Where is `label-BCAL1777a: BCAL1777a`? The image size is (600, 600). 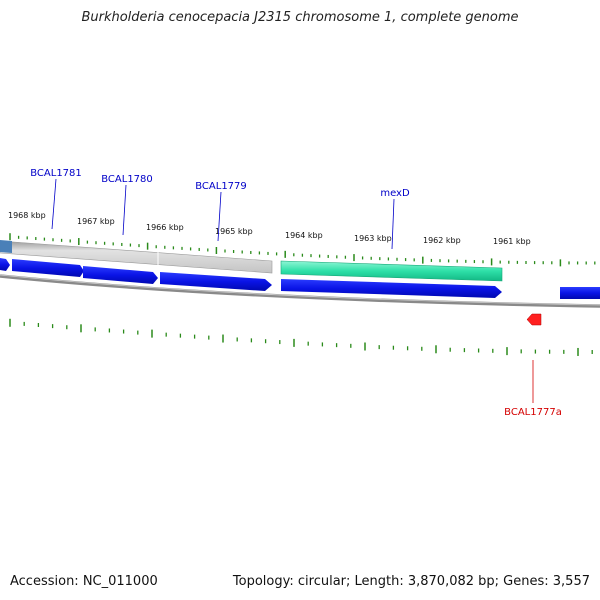 label-BCAL1777a: BCAL1777a is located at coordinates (533, 412).